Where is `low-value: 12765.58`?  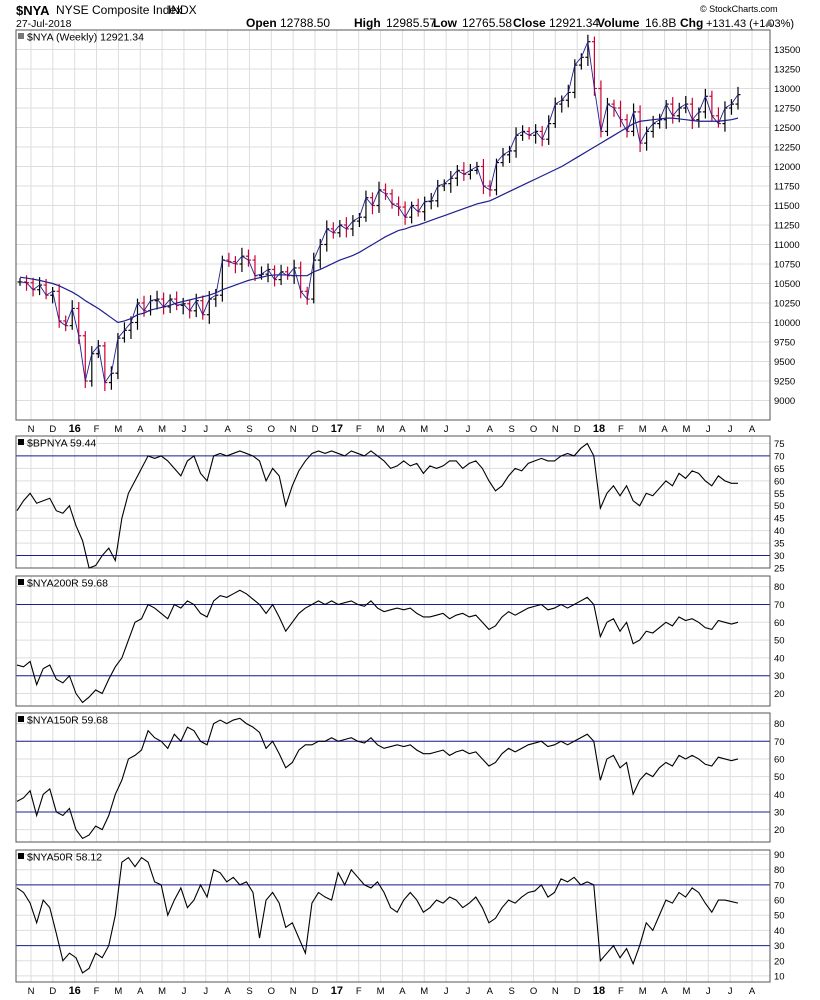 low-value: 12765.58 is located at coordinates (487, 23).